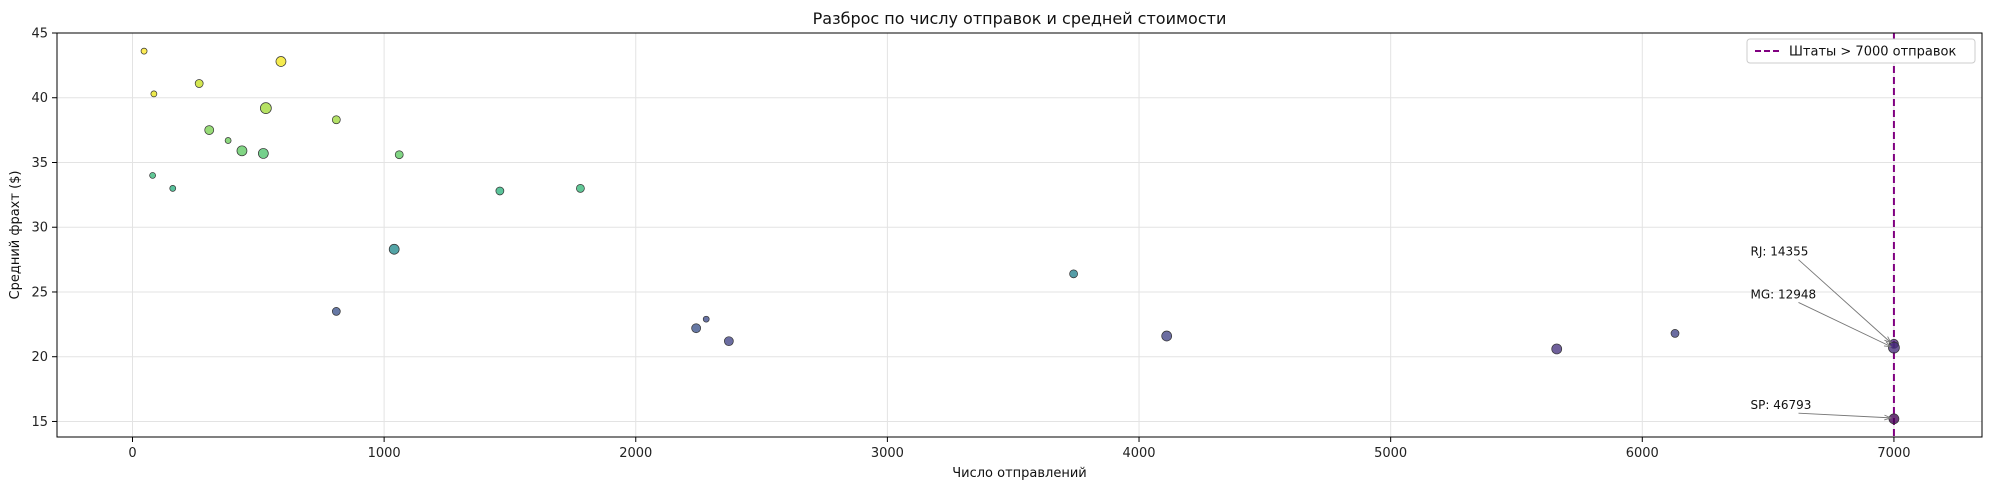  What do you see at coordinates (39, 34) in the screenshot?
I see `y-tick-label: 45` at bounding box center [39, 34].